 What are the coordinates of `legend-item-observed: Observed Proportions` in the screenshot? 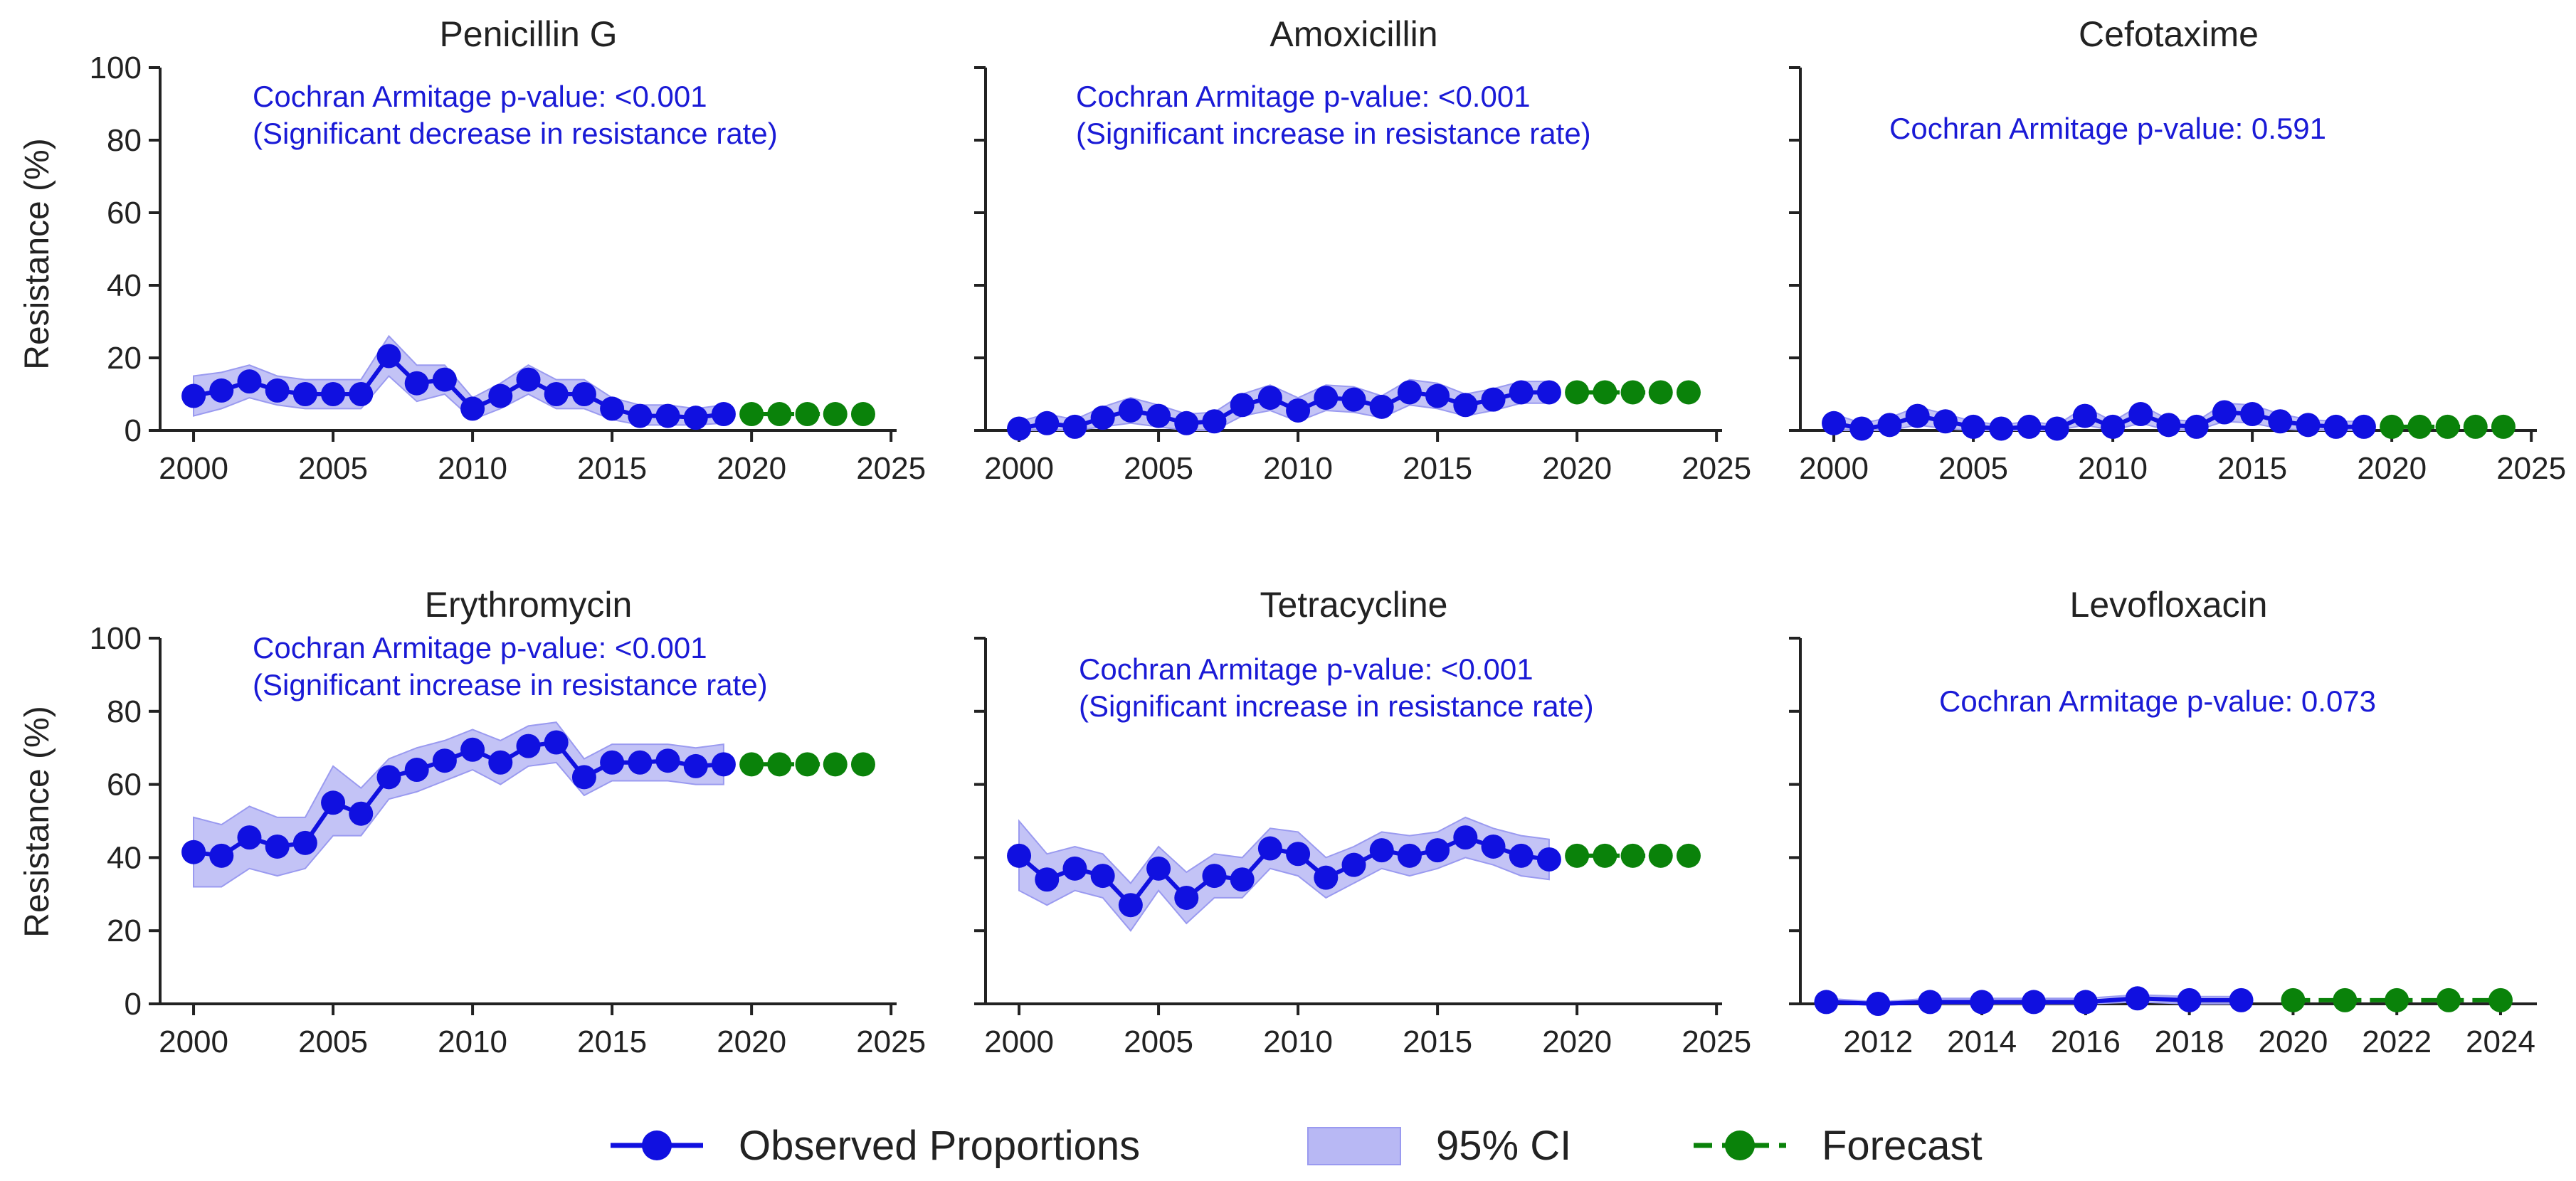 It's located at (876, 1146).